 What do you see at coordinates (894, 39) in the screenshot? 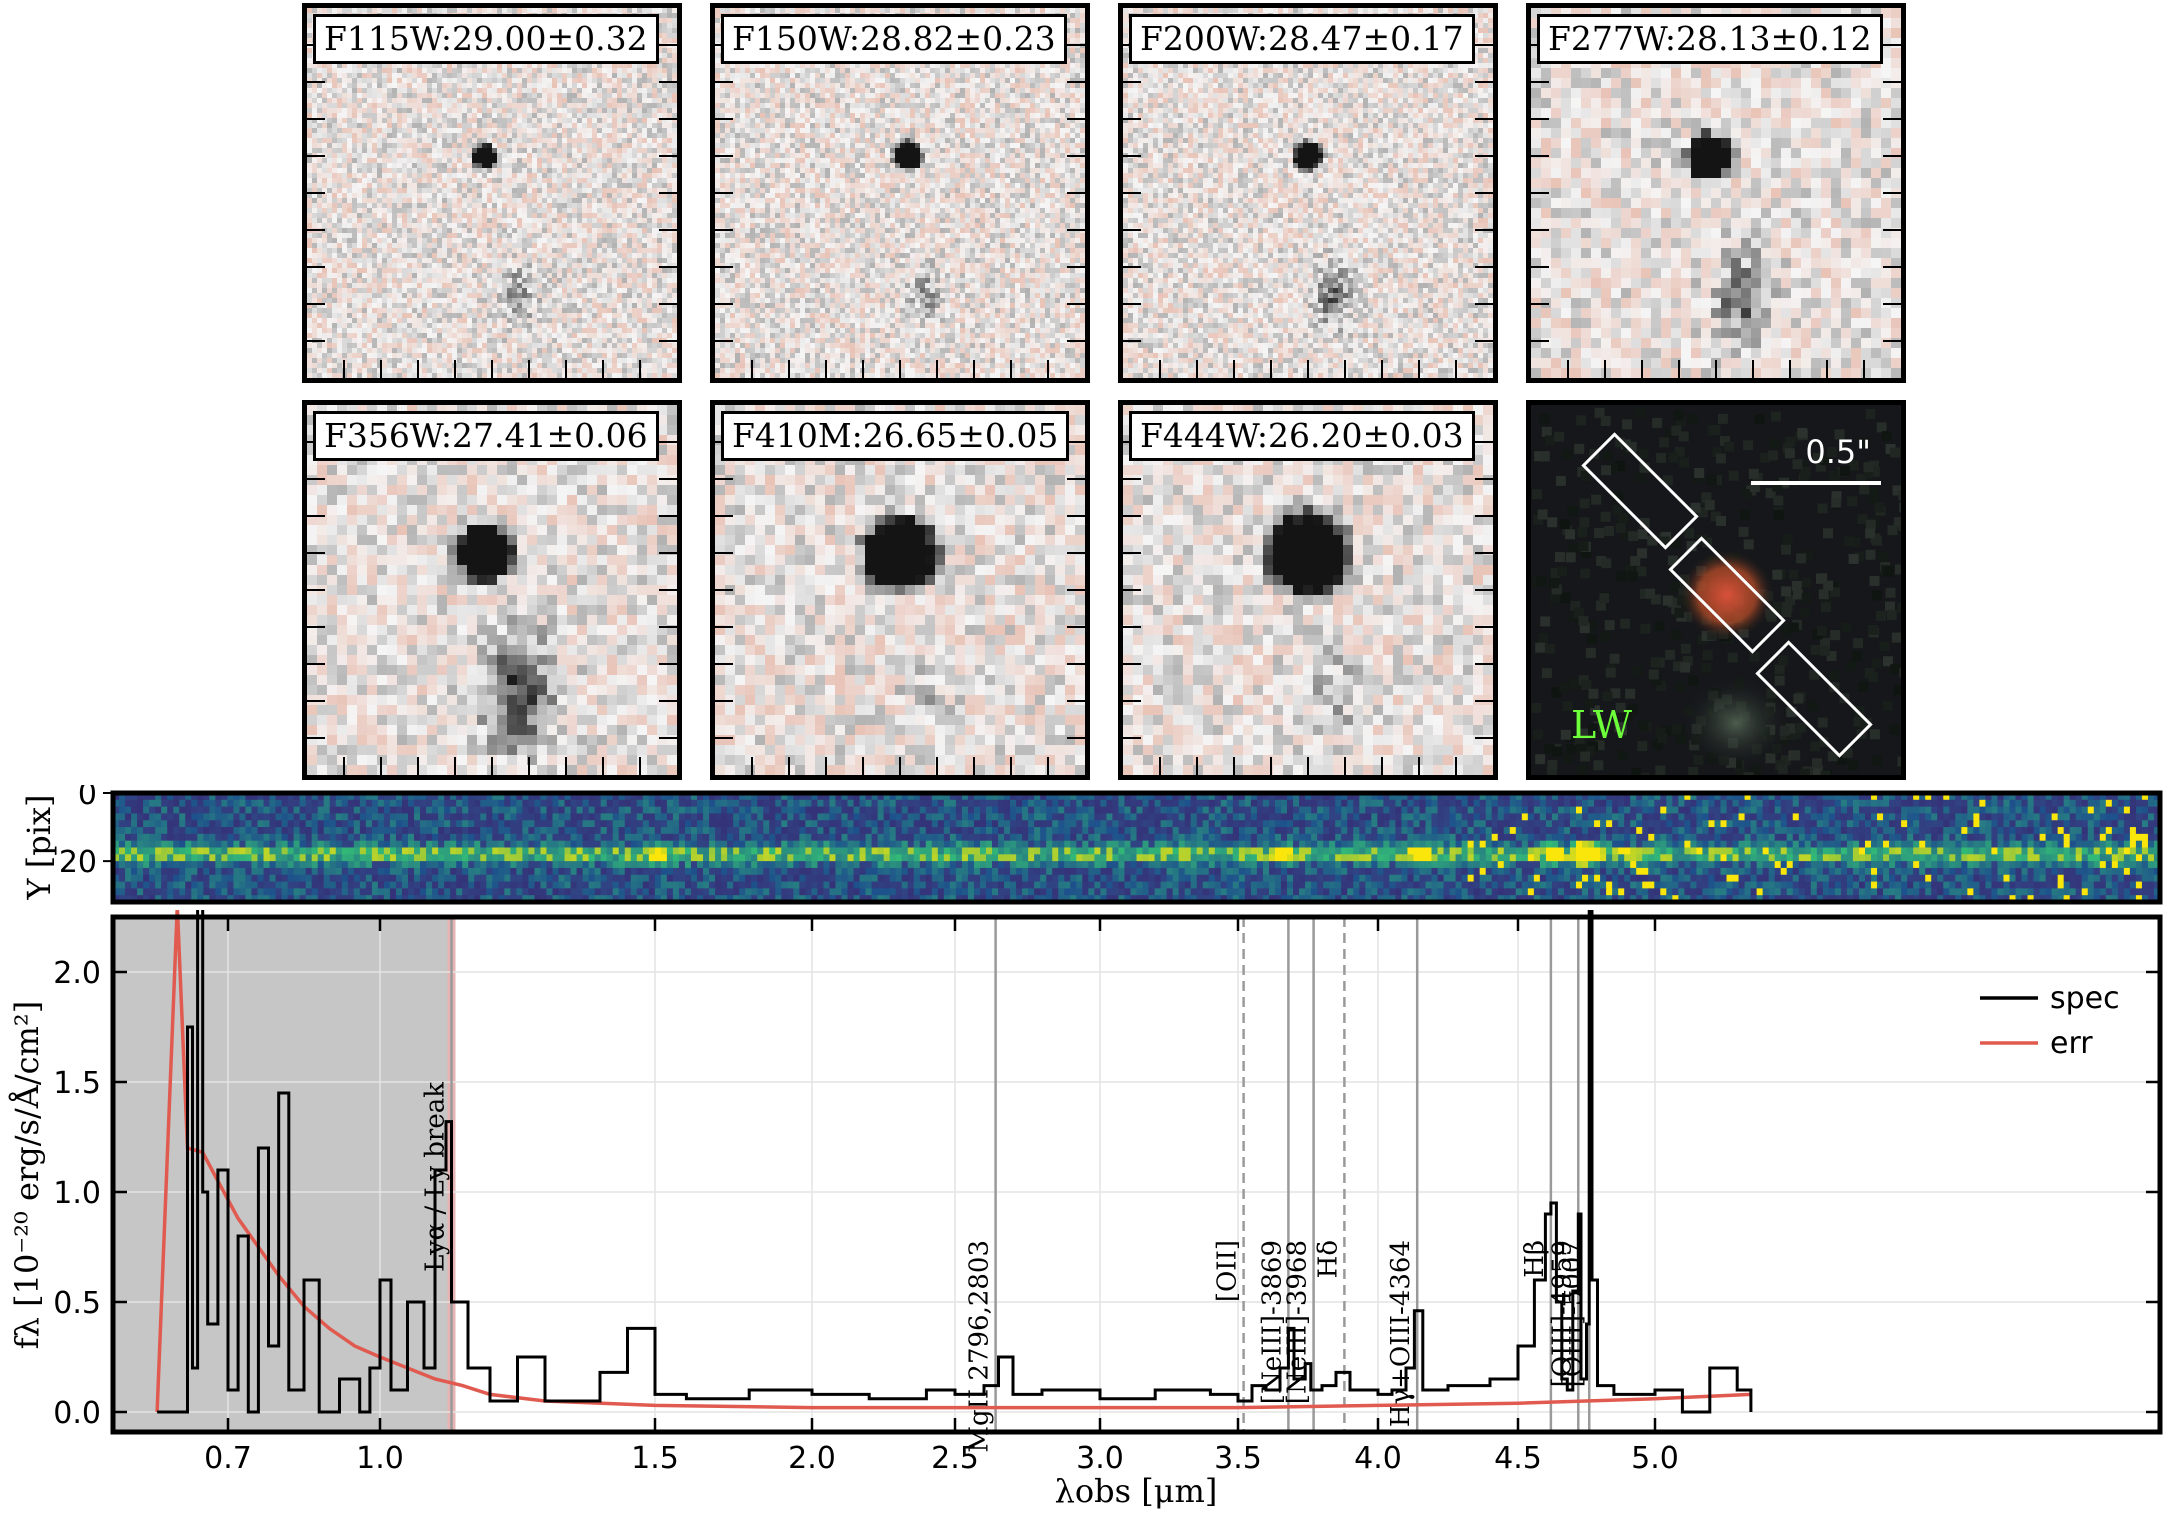
I see `stamp-label: F150W:28.82±0.23` at bounding box center [894, 39].